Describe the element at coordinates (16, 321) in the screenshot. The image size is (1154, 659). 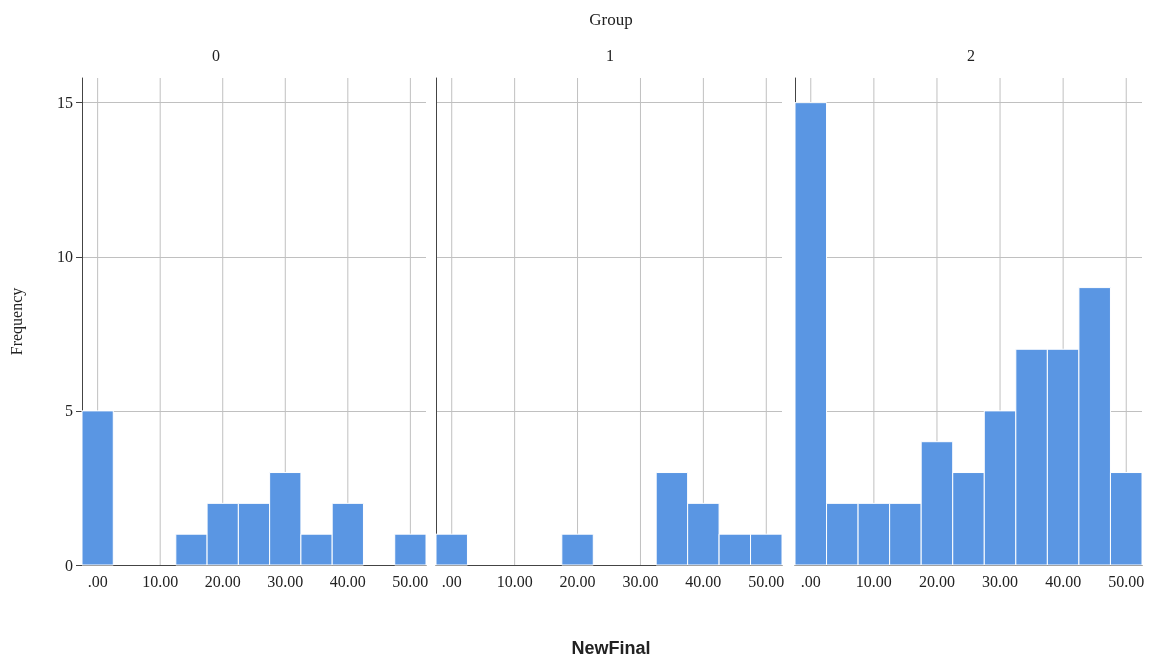
I see `y-axis-title: Frequency` at that location.